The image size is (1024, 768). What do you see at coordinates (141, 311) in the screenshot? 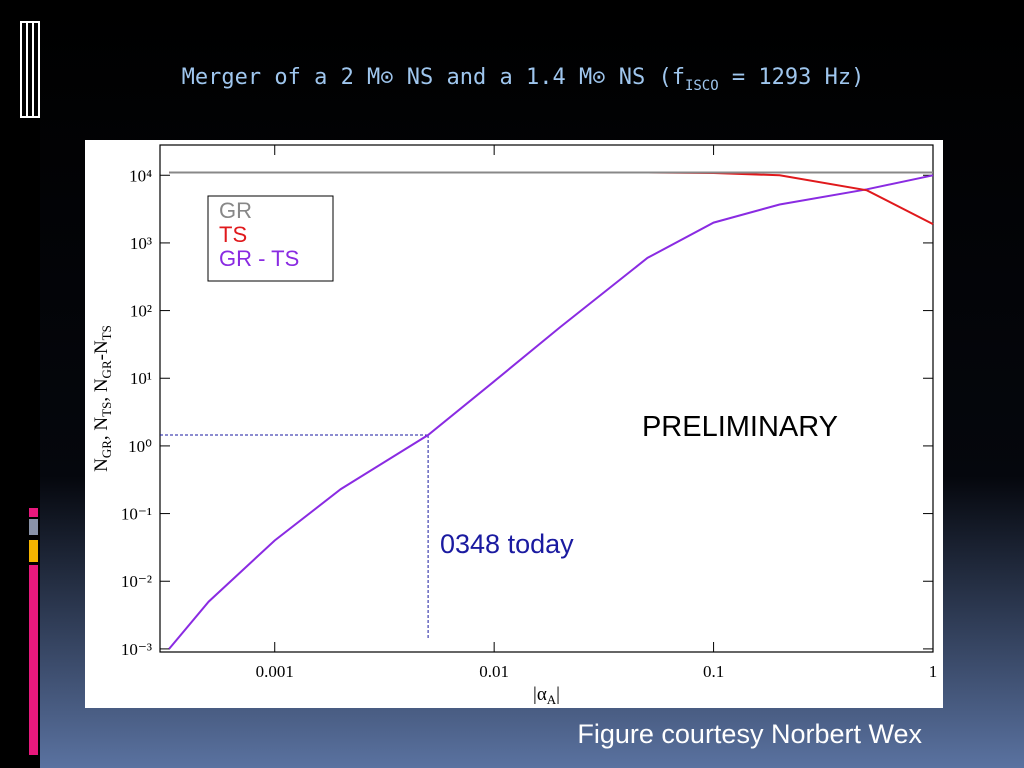
I see `y-tick-label: 10²` at bounding box center [141, 311].